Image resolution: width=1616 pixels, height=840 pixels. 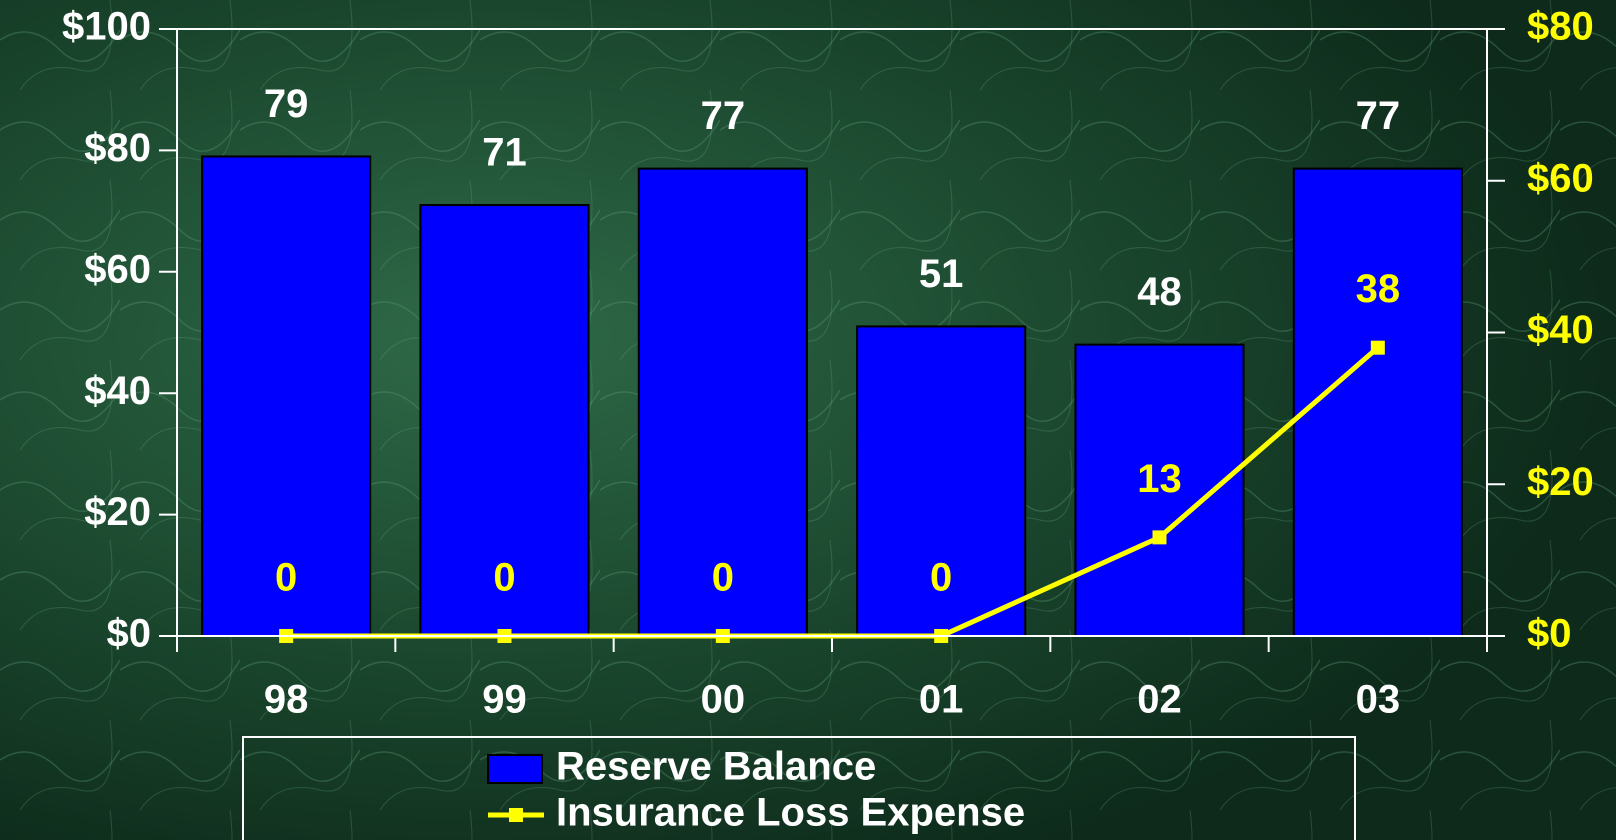 I want to click on x-tick-label: 98, so click(x=286, y=700).